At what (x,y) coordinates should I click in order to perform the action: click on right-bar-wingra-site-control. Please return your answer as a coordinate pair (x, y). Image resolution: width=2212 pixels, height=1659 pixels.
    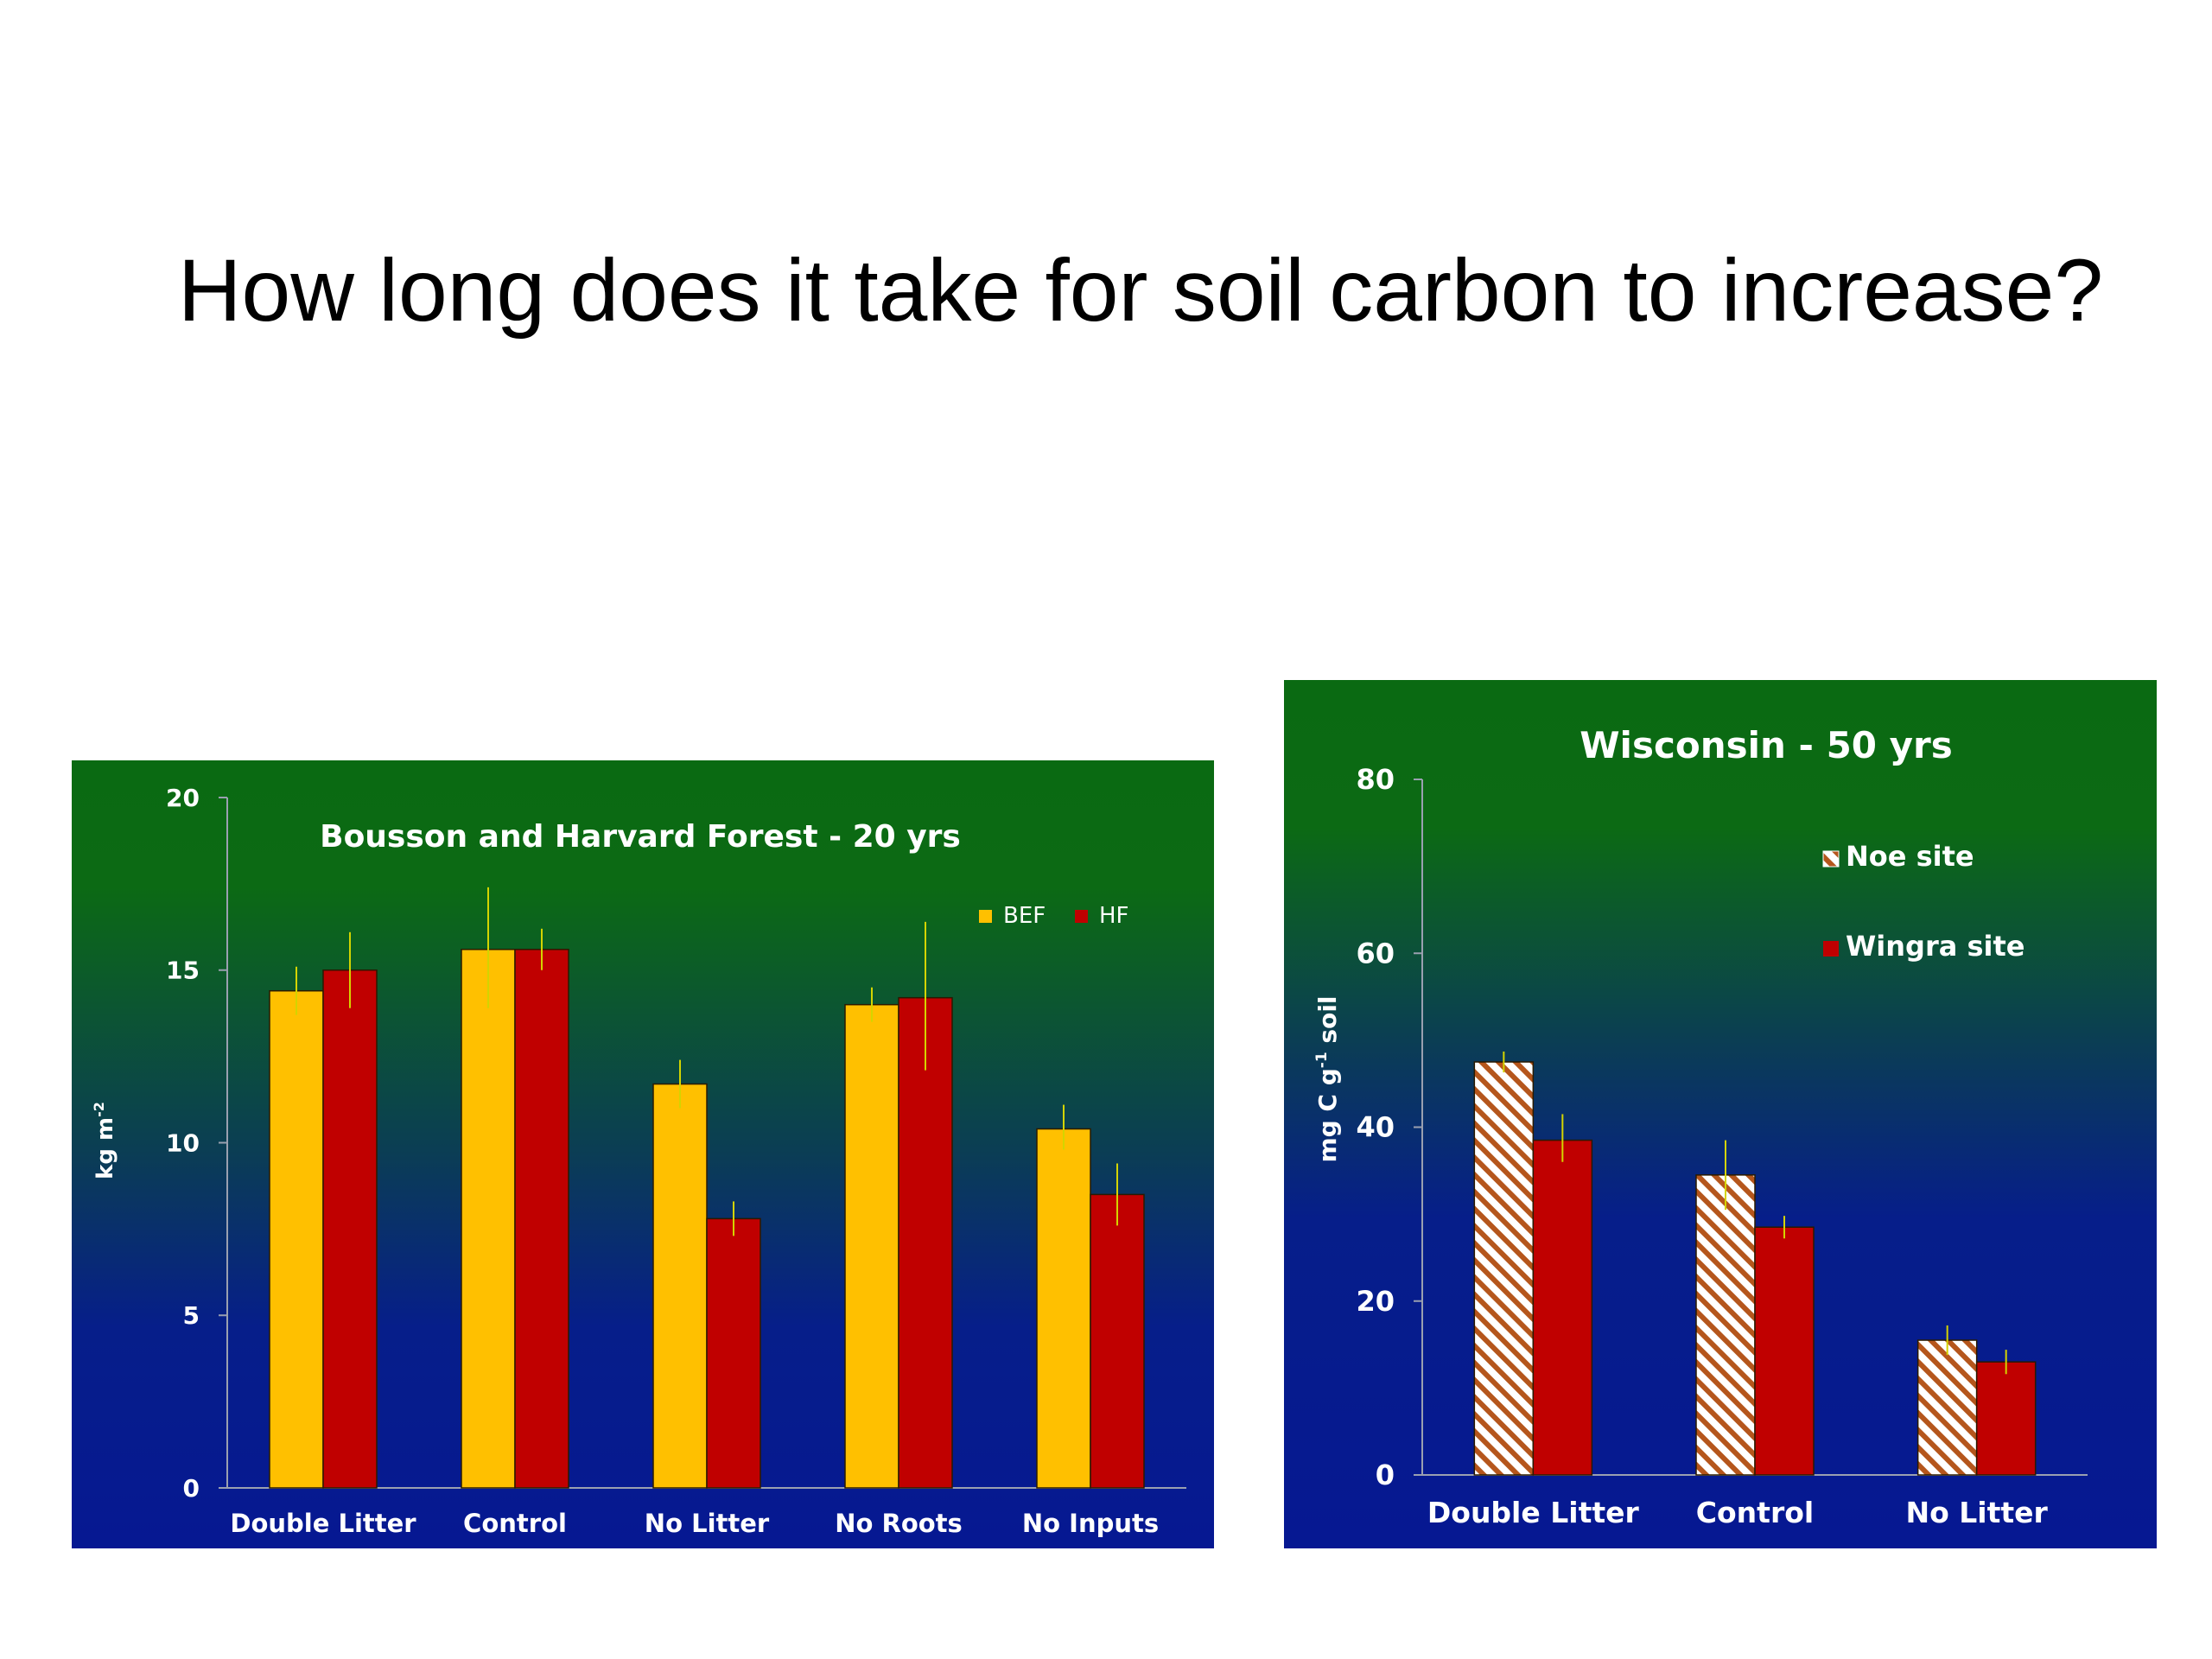
    Looking at the image, I should click on (1784, 1351).